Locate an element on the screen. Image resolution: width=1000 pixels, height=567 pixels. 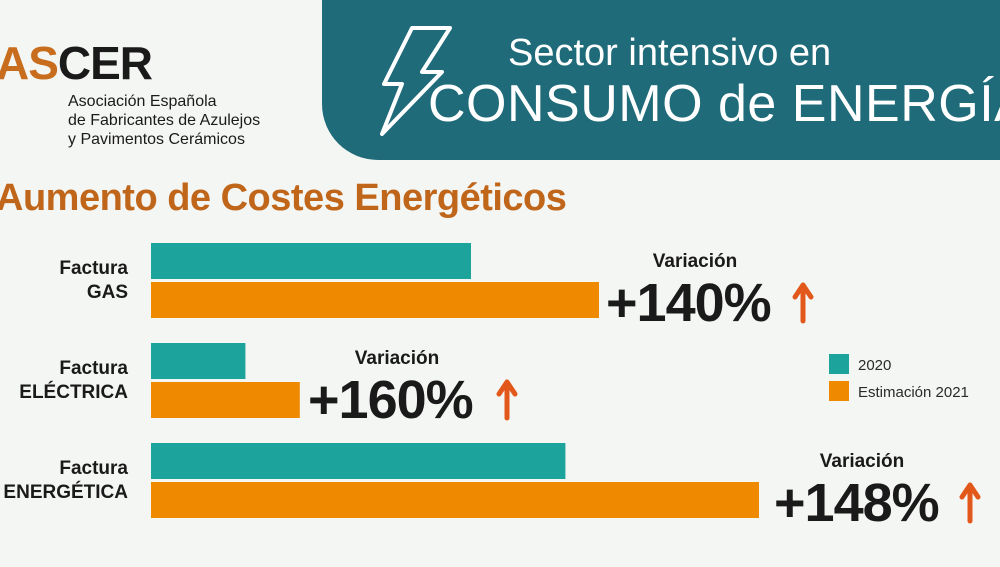
section-title: Aumento de Costes Energéticos is located at coordinates (283, 198).